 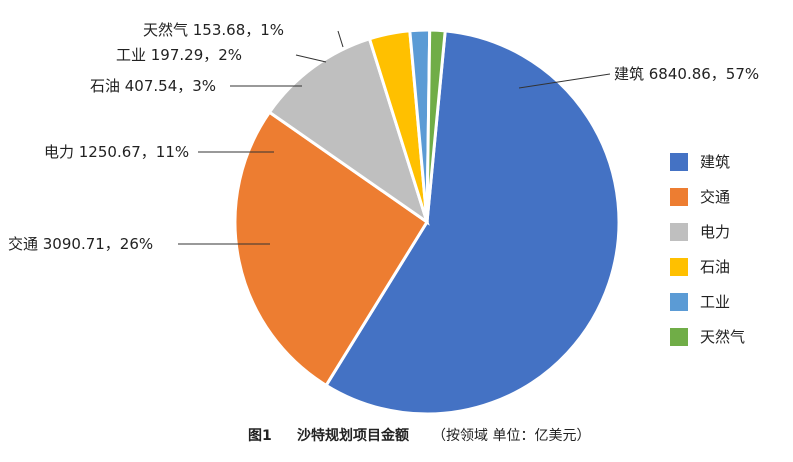 What do you see at coordinates (715, 302) in the screenshot?
I see `legend-label-5: 工业` at bounding box center [715, 302].